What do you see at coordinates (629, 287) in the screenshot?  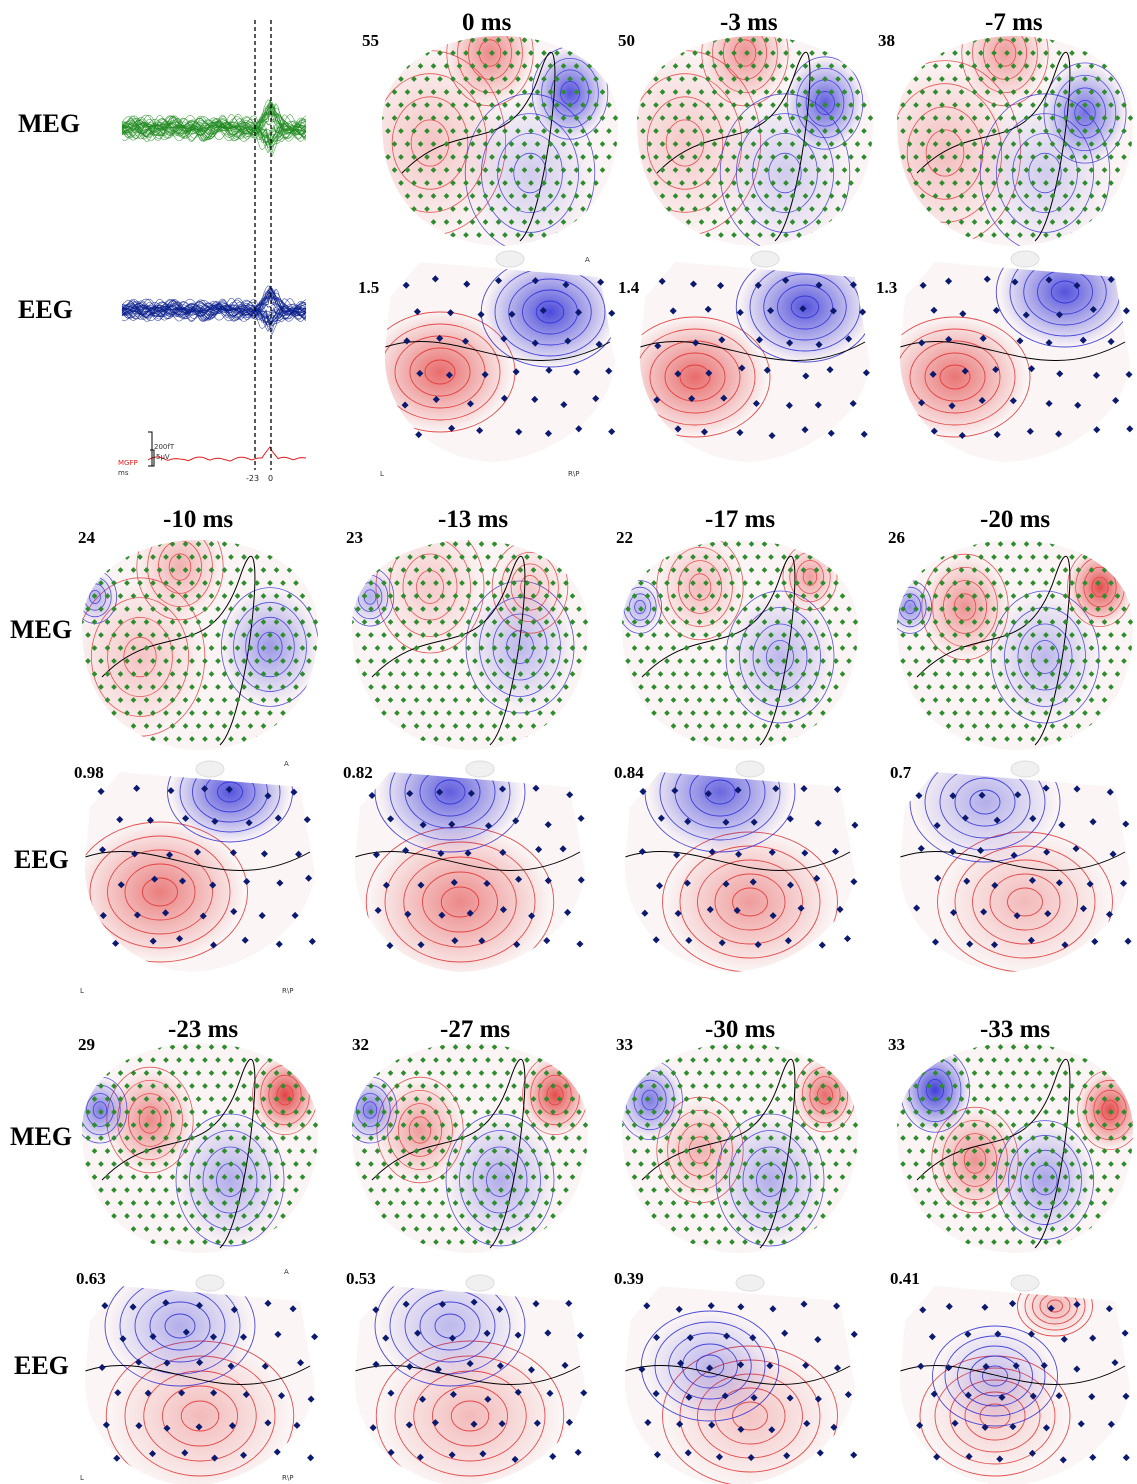 I see `eeg-peak-value: 1.4` at bounding box center [629, 287].